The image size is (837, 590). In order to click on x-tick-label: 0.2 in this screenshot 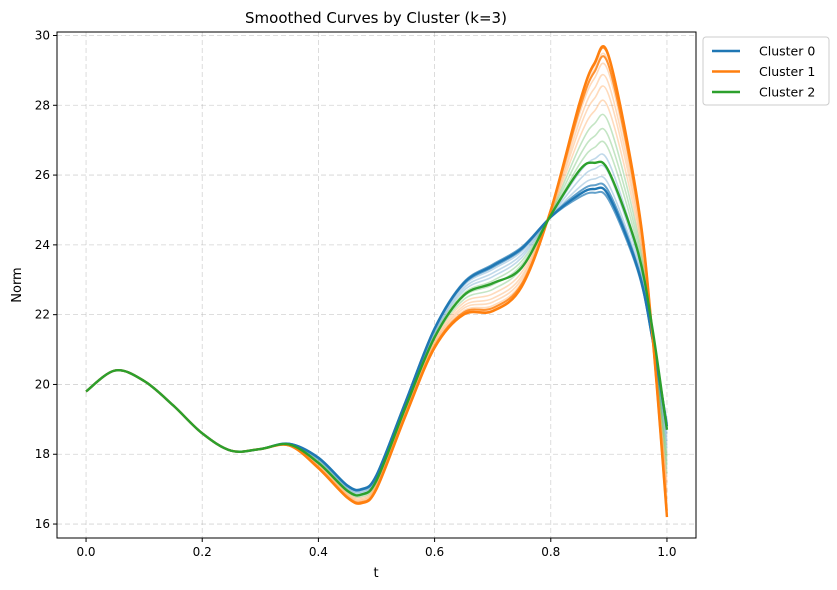, I will do `click(202, 552)`.